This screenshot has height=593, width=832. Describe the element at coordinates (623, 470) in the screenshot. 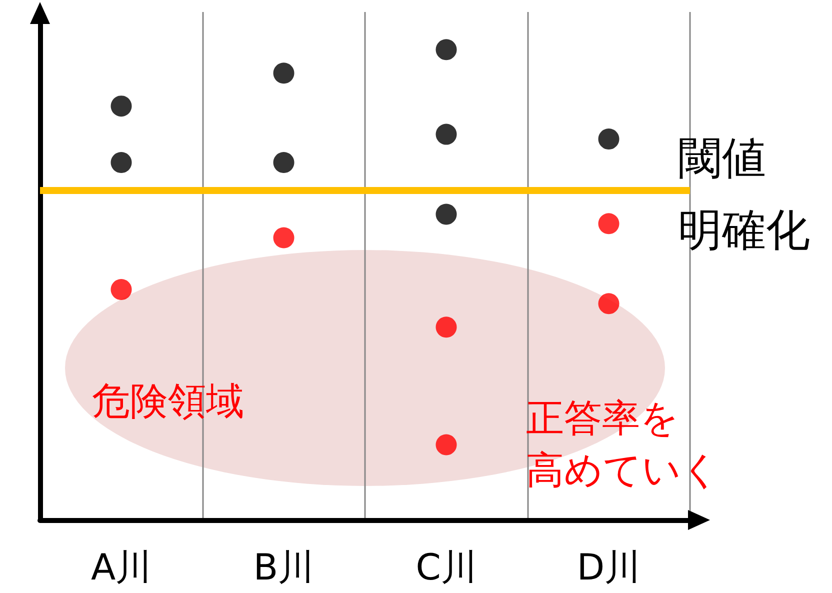

I see `annotation: 高めていく` at that location.